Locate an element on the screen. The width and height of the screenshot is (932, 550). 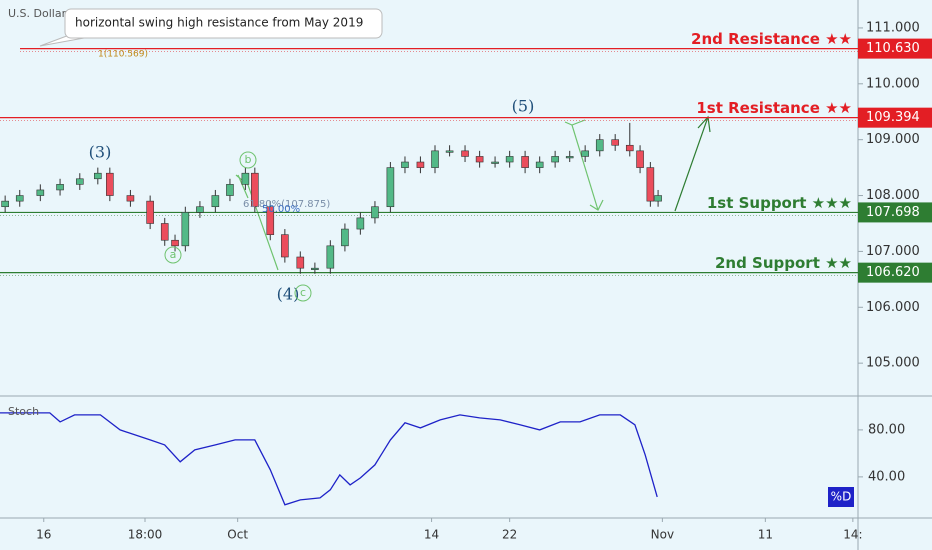
stoch-line is located at coordinates (329, 459).